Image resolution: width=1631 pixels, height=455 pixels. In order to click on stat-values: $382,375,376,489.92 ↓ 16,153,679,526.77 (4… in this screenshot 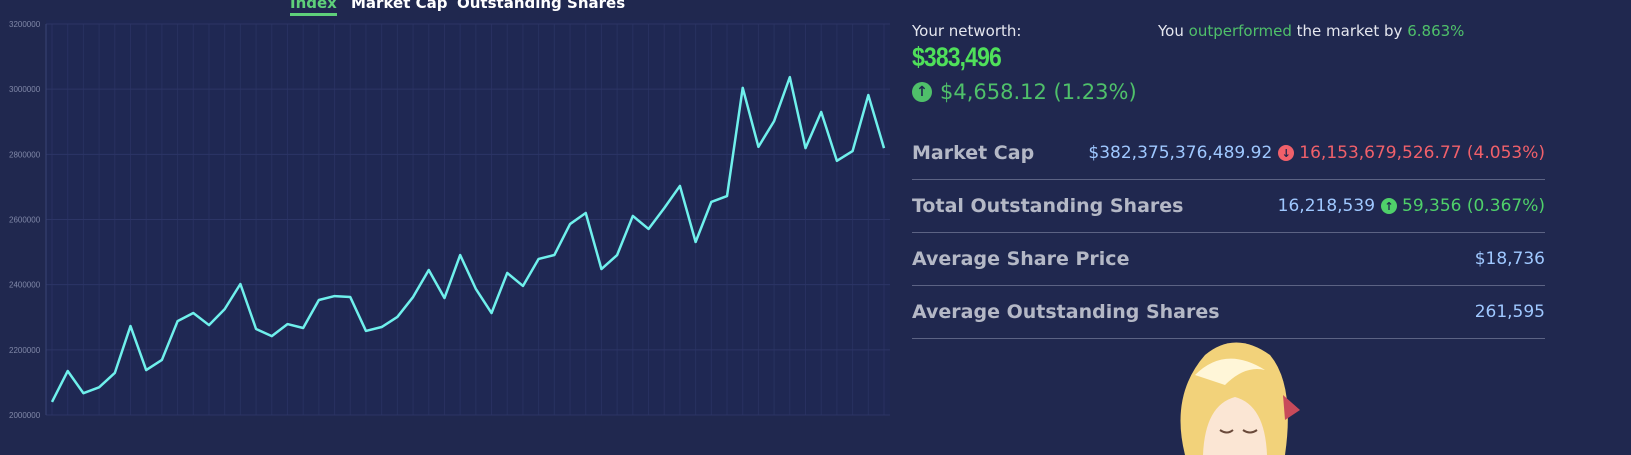, I will do `click(1316, 153)`.